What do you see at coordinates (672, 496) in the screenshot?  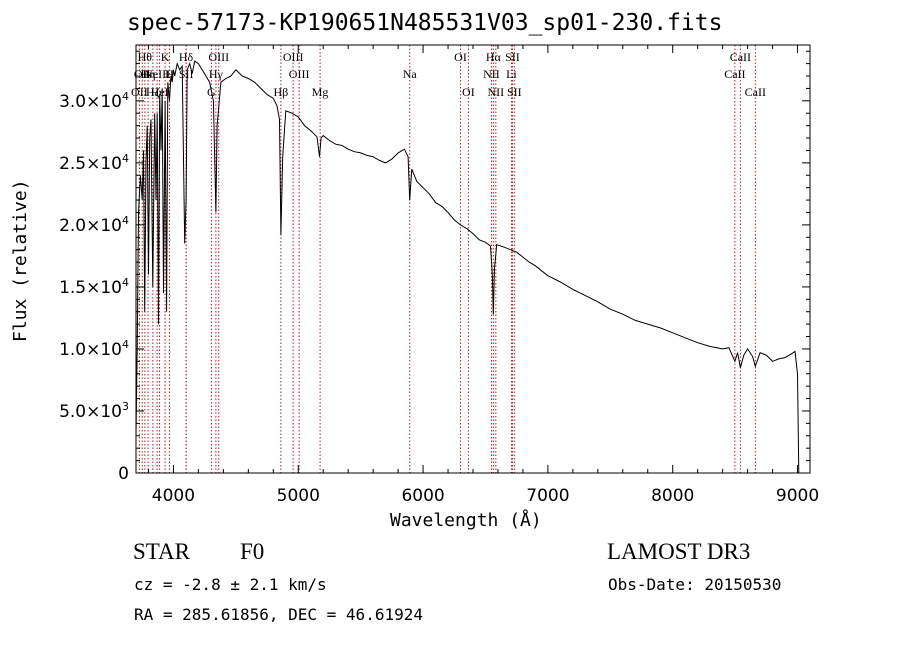 I see `x-tick-label: 8000` at bounding box center [672, 496].